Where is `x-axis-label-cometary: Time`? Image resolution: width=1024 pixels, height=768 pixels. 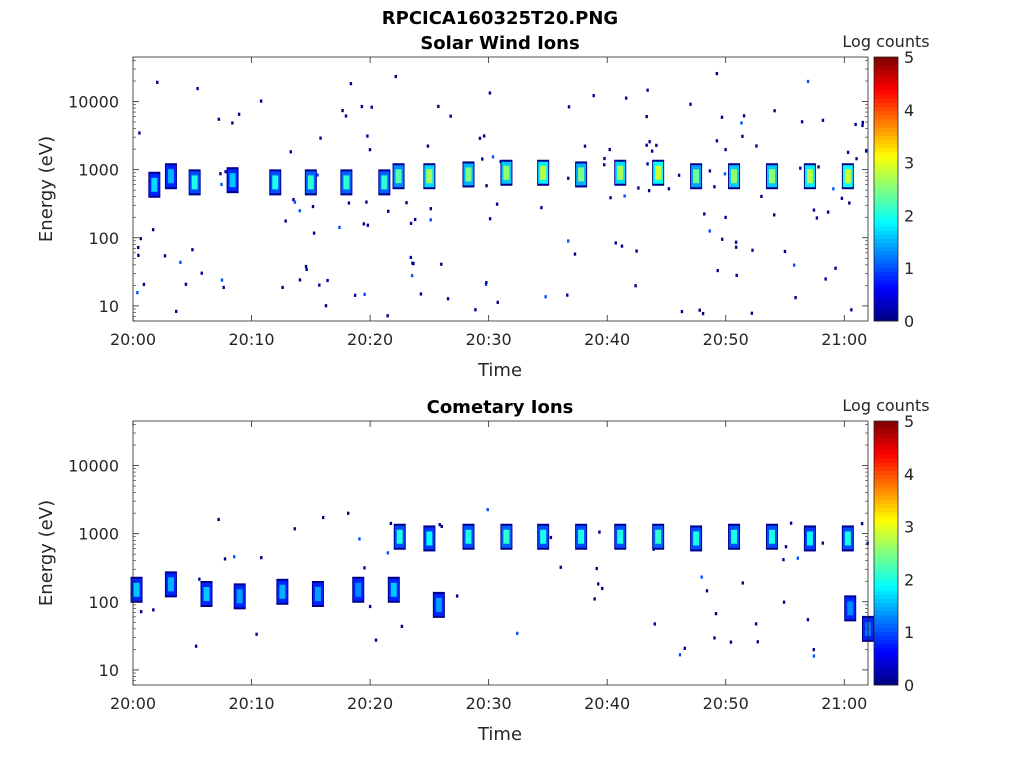 x-axis-label-cometary: Time is located at coordinates (499, 734).